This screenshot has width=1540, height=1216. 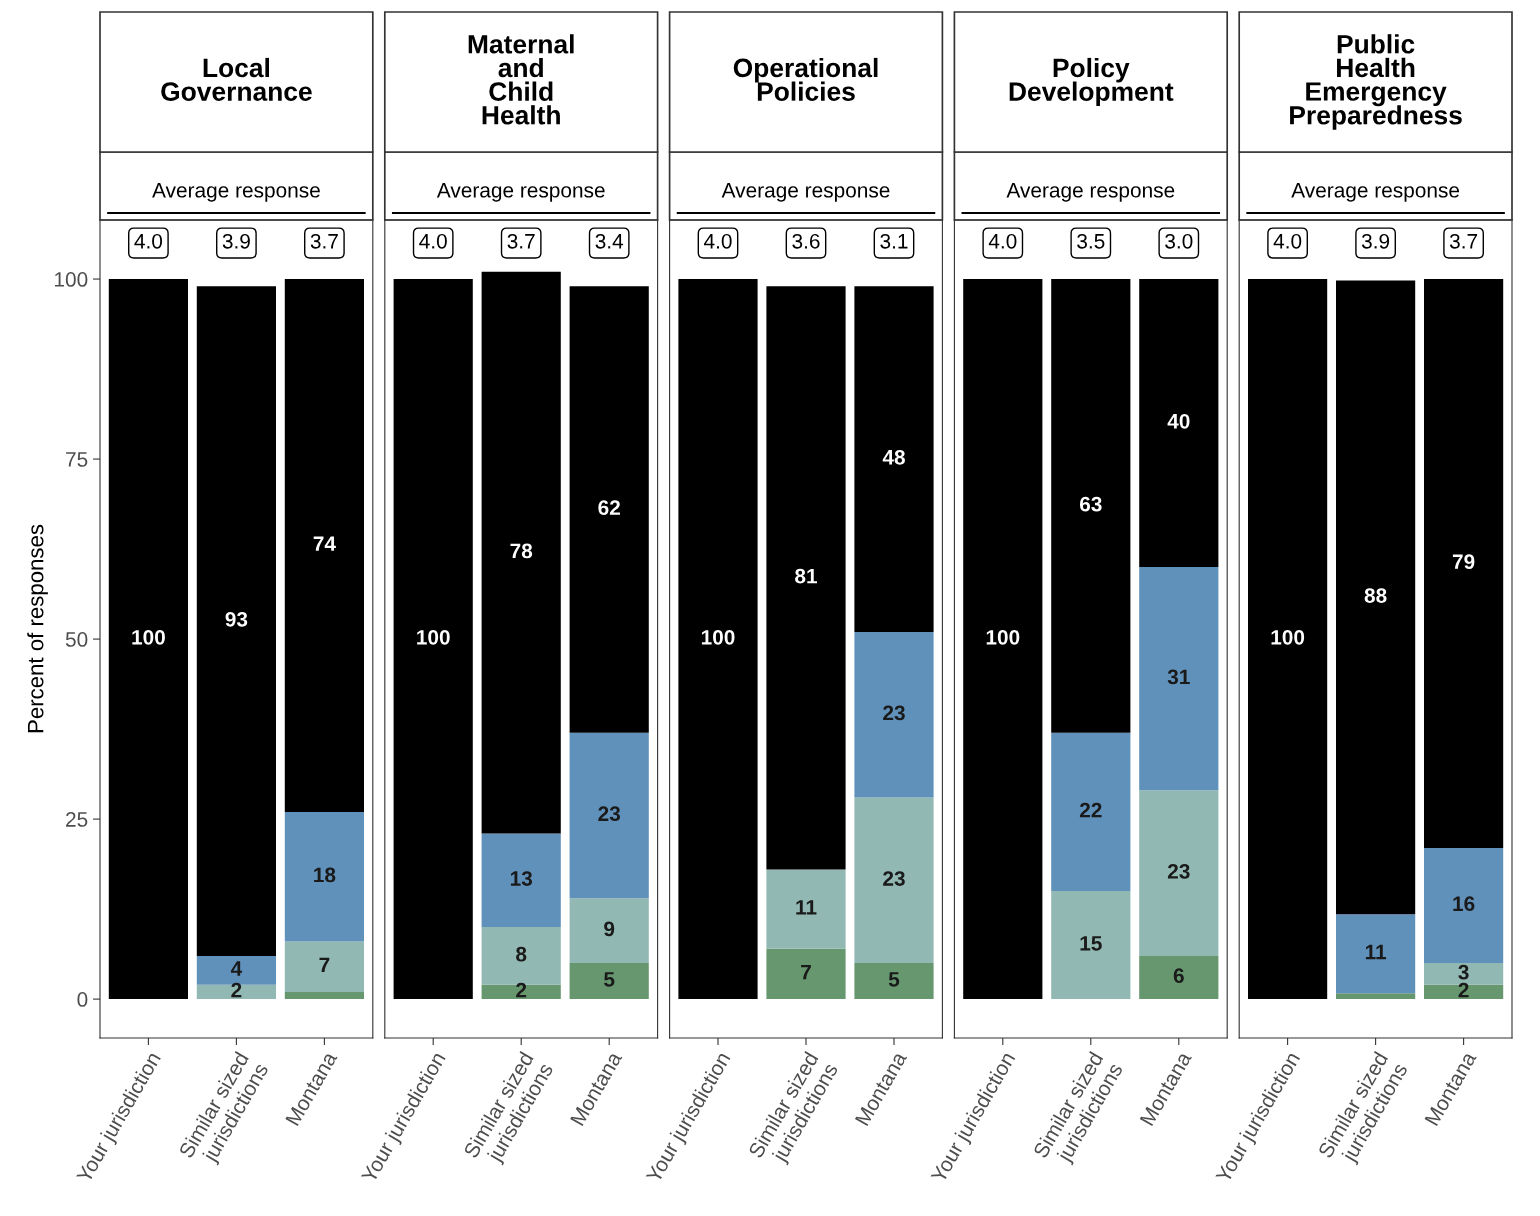 I want to click on data-label: 74, so click(x=324, y=543).